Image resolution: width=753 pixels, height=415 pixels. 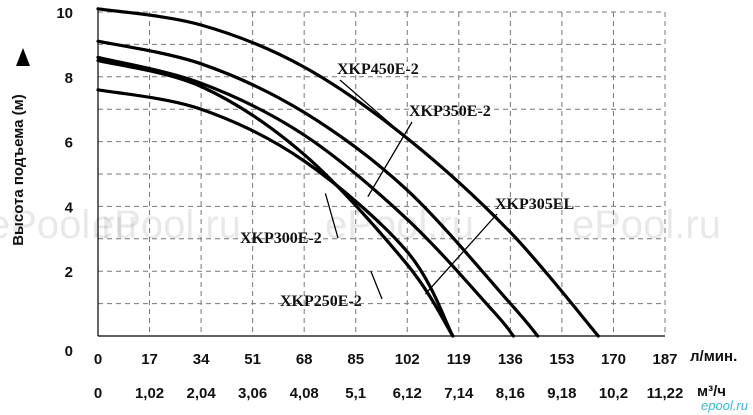 What do you see at coordinates (304, 359) in the screenshot?
I see `x-tick-label-primary: 68` at bounding box center [304, 359].